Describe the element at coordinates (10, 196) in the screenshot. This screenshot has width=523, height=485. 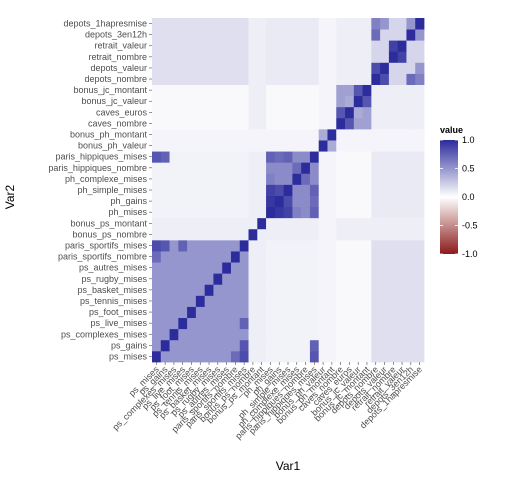
I see `y-axis-title: Var2` at that location.